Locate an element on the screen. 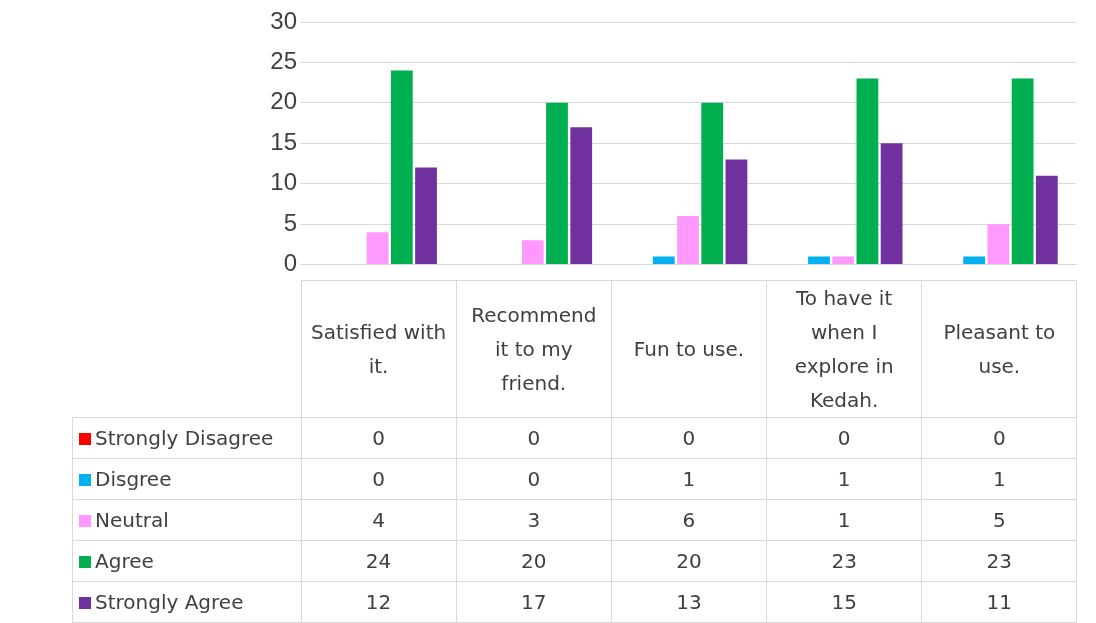  data-label: 3 is located at coordinates (534, 520).